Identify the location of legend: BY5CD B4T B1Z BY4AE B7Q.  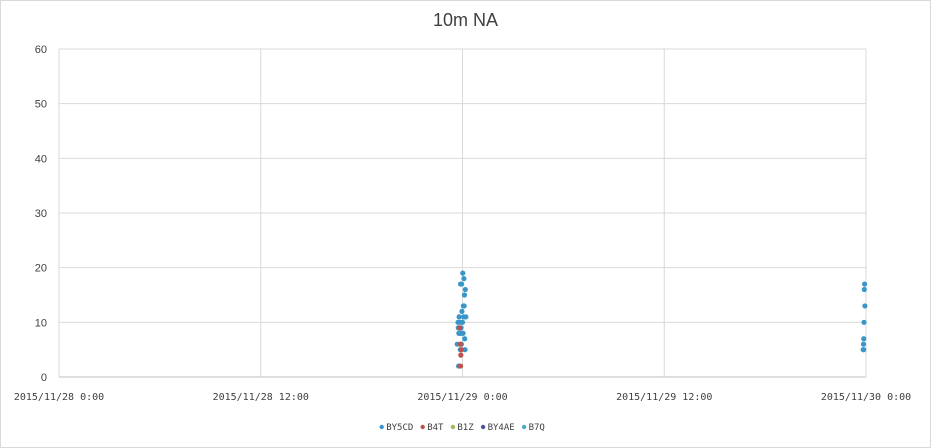
(462, 428).